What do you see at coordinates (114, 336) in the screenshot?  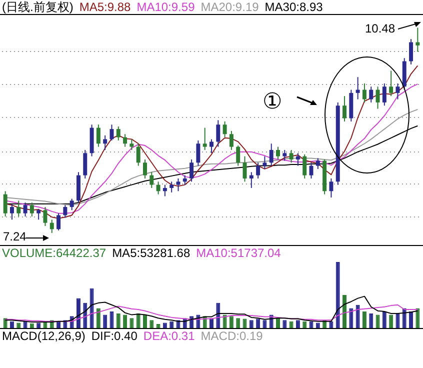 I see `text: DIF:0.40` at bounding box center [114, 336].